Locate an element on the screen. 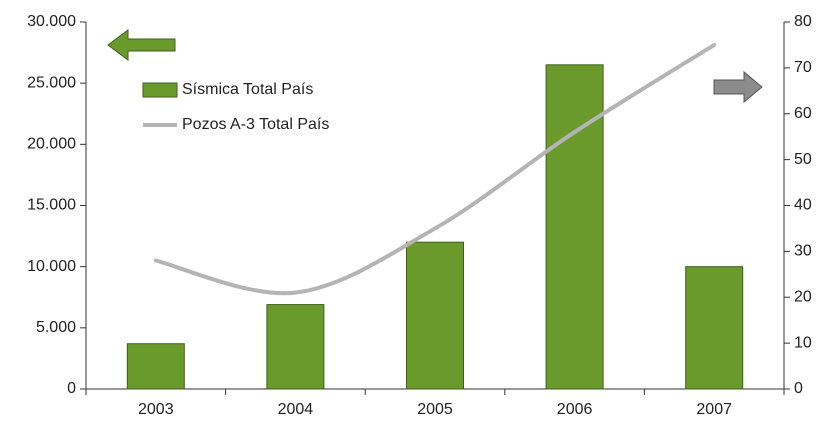 The width and height of the screenshot is (827, 421). legend-swatch is located at coordinates (160, 90).